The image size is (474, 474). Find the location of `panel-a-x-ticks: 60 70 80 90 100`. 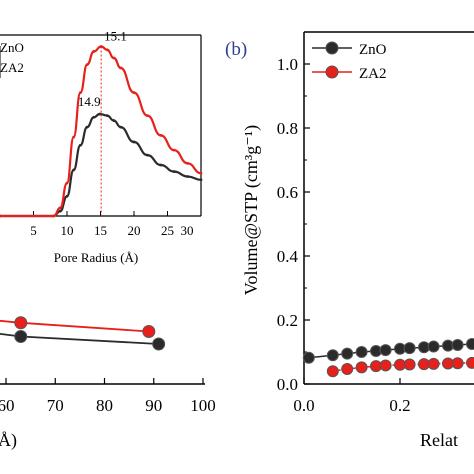

panel-a-x-ticks: 60 70 80 90 100 is located at coordinates (108, 396).